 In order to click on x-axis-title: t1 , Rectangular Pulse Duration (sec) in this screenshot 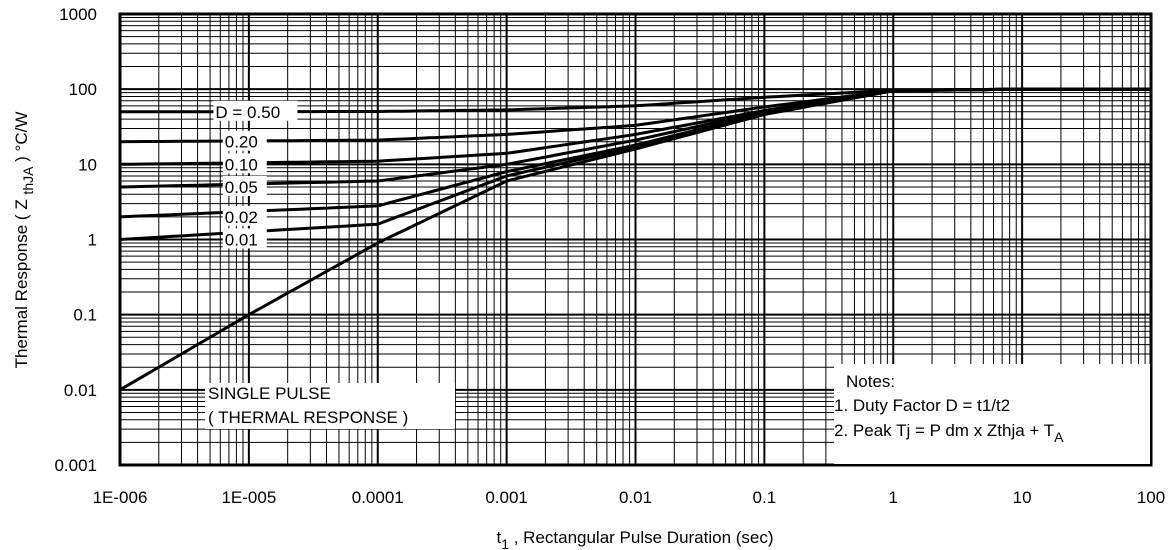, I will do `click(634, 539)`.